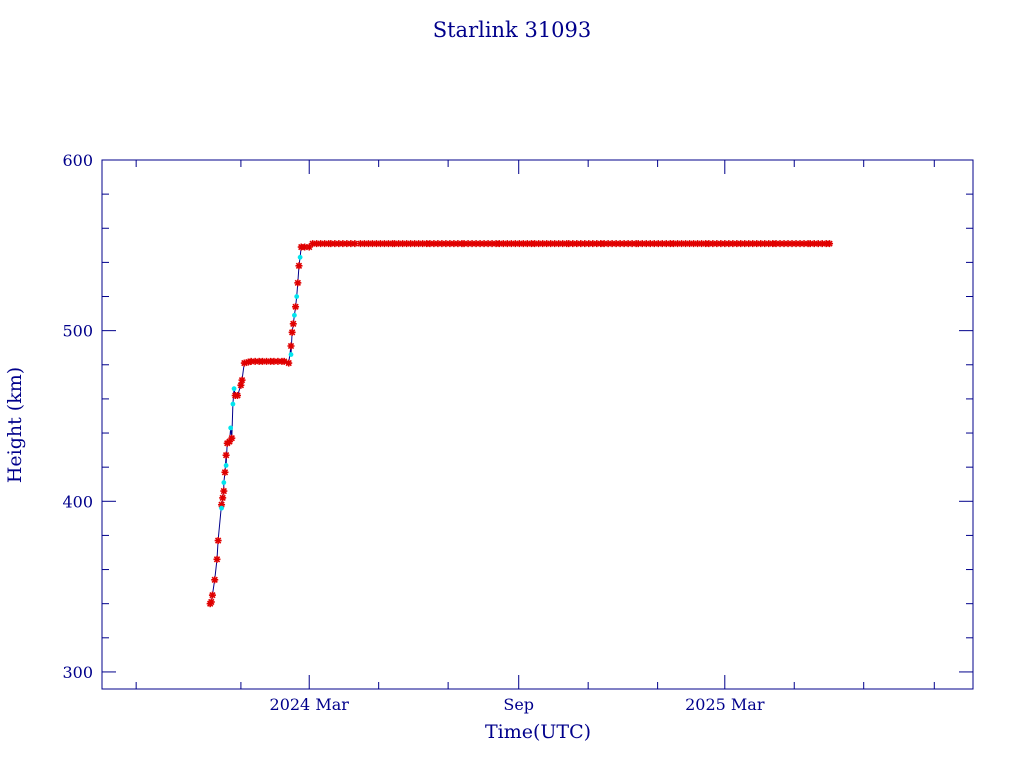 The width and height of the screenshot is (1024, 768). What do you see at coordinates (77, 501) in the screenshot?
I see `y-tick-label: 400` at bounding box center [77, 501].